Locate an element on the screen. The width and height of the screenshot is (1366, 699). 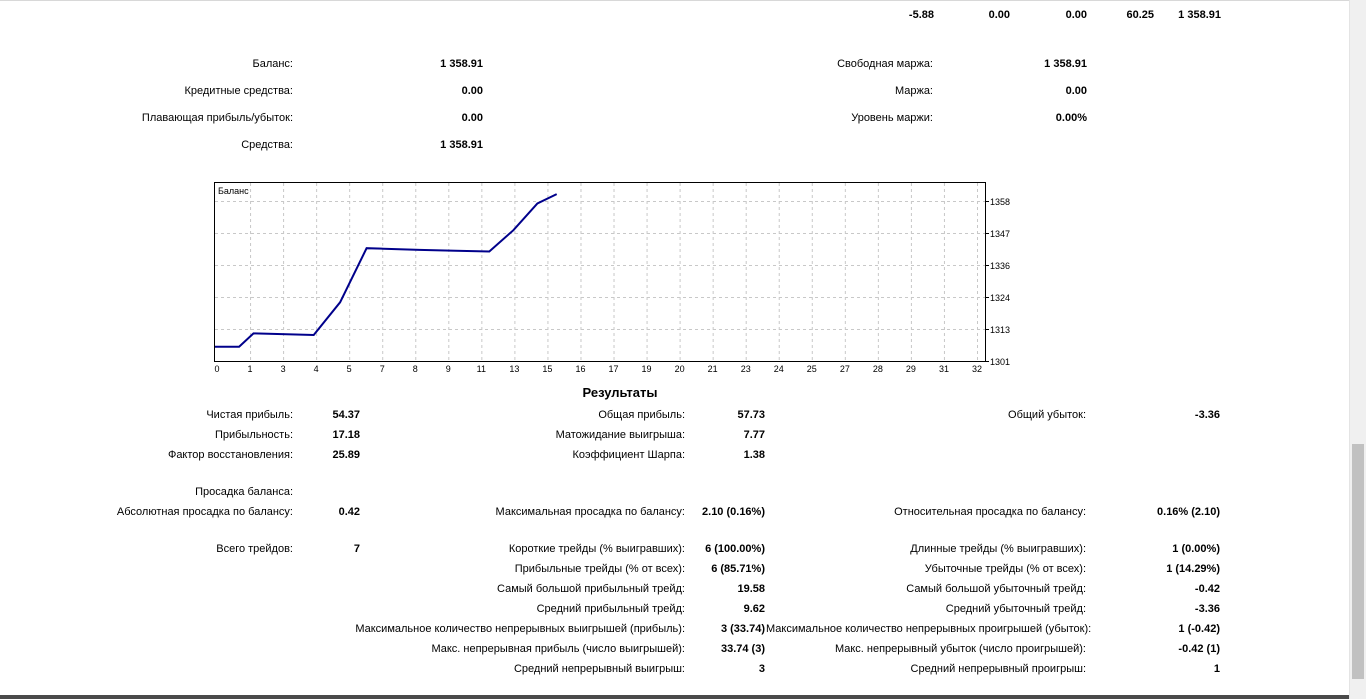
chart-grid is located at coordinates (600, 272).